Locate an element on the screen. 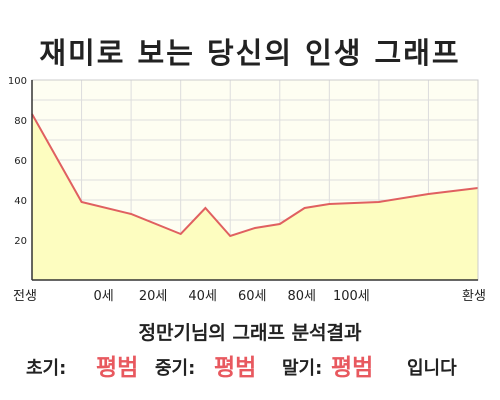 The image size is (500, 400). y-tick-labels: 20 40 60 80 100 is located at coordinates (17, 161).